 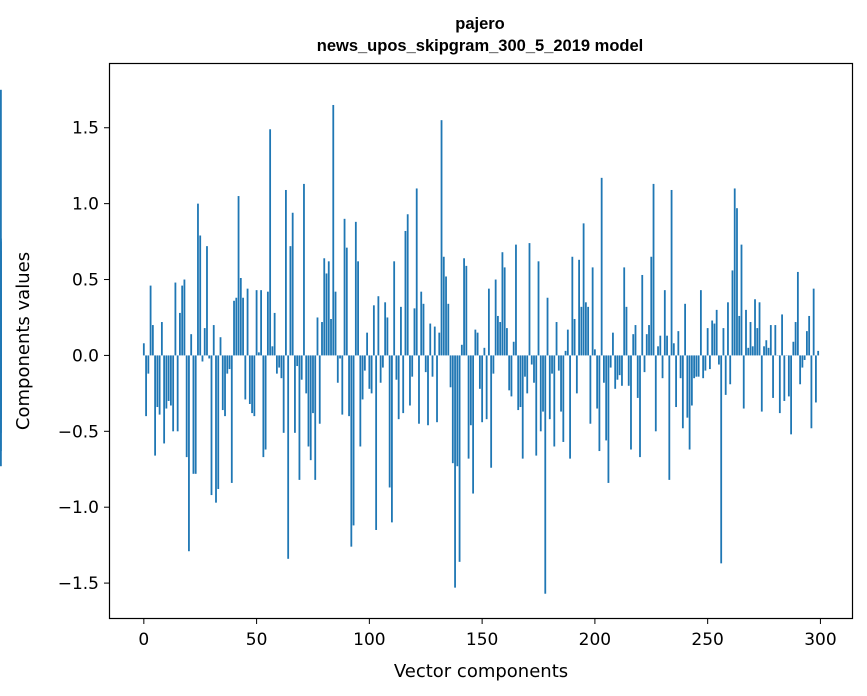 I want to click on x-tick-label: 50, so click(x=257, y=640).